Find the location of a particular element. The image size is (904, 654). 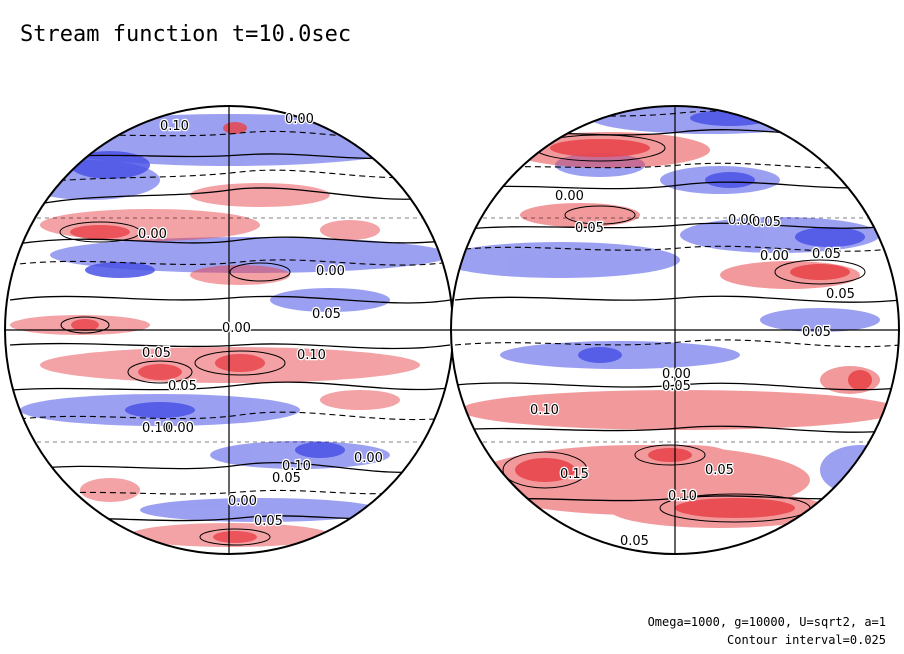

plot-title: Stream function t=10.0sec is located at coordinates (186, 34).